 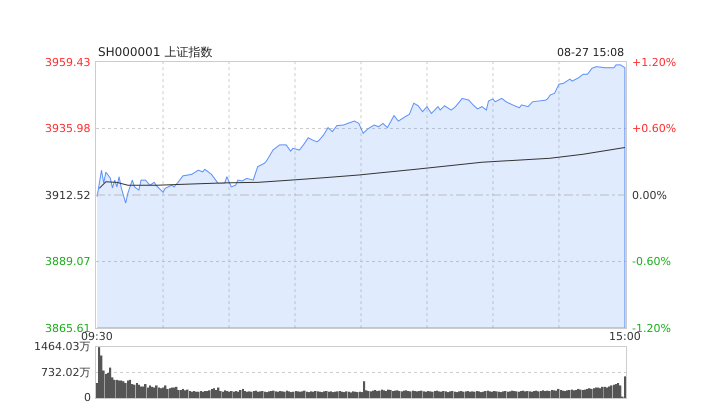 What do you see at coordinates (654, 128) in the screenshot?
I see `y2-tick-label: +0.60%` at bounding box center [654, 128].